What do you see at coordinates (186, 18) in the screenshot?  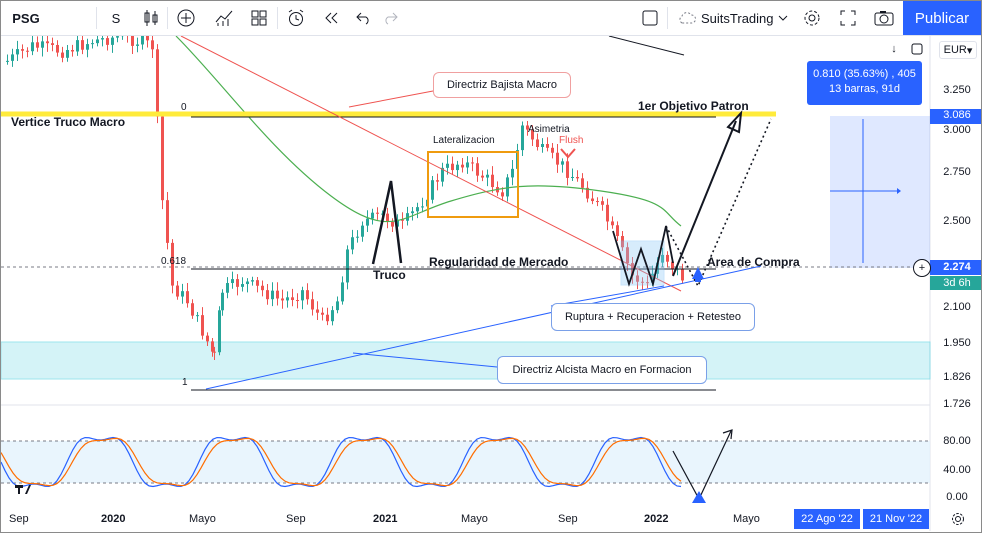 I see `add-indicator-icon` at bounding box center [186, 18].